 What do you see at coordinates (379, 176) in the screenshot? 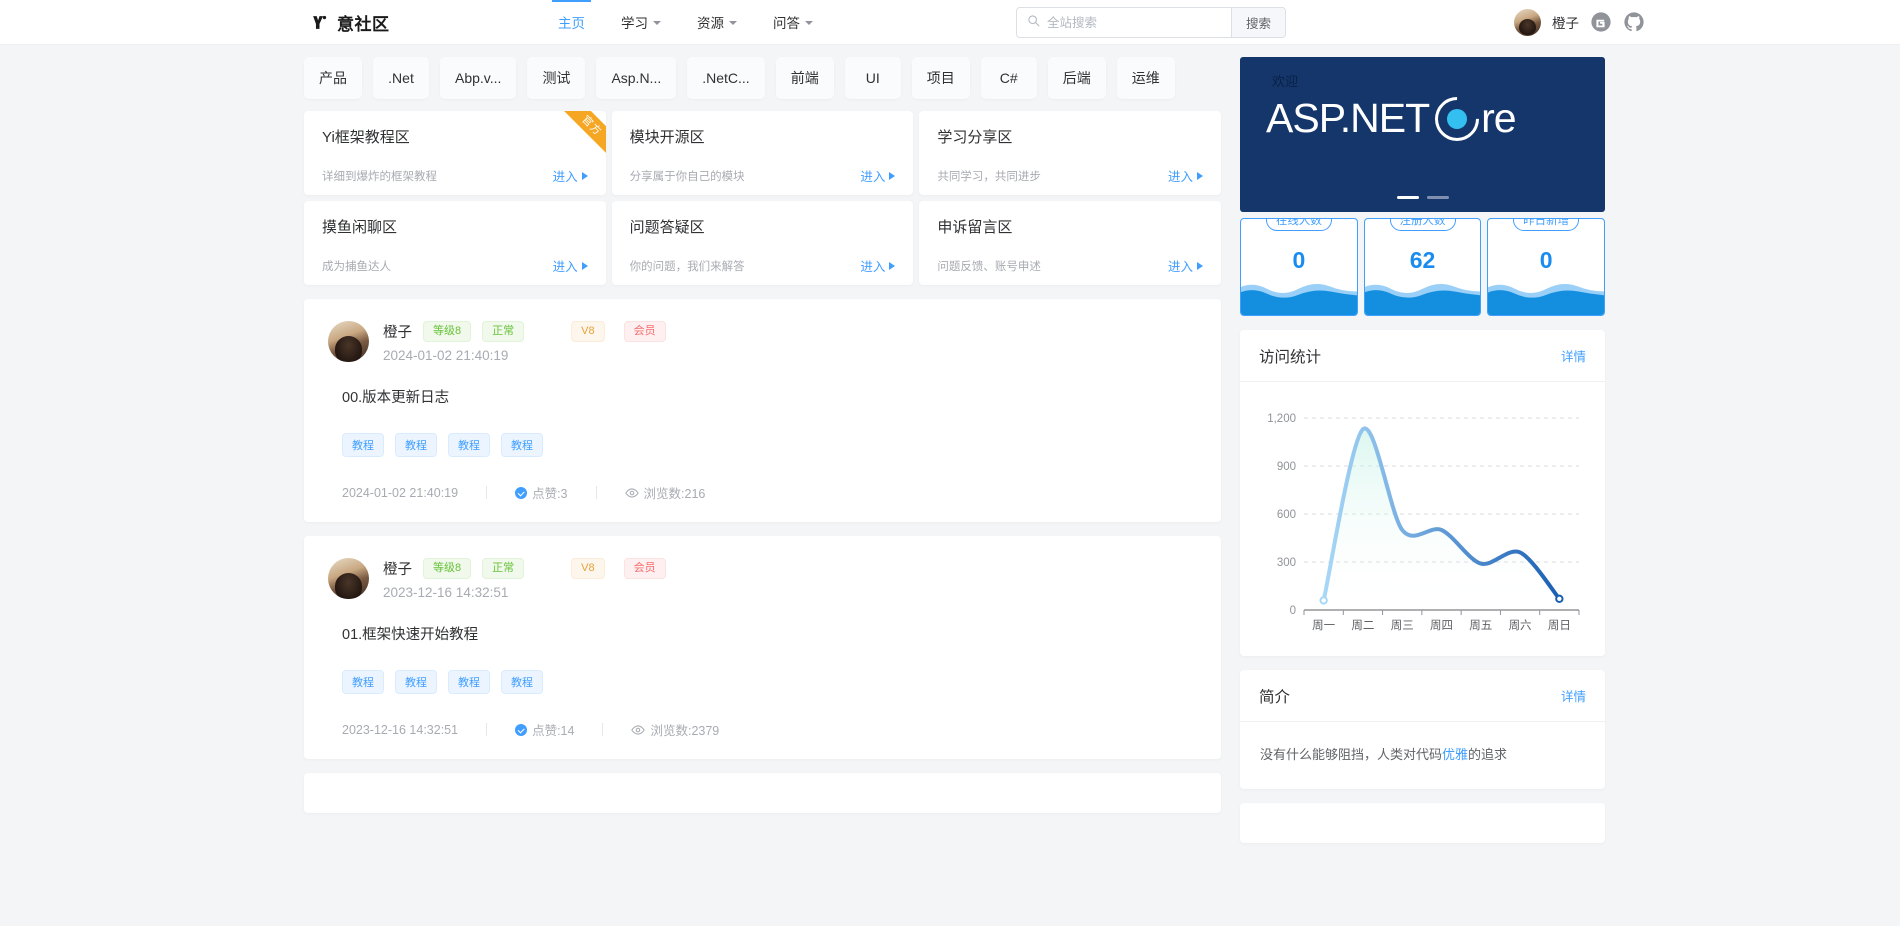
I see `section-card-desc: 详细到爆炸的框架教程` at bounding box center [379, 176].